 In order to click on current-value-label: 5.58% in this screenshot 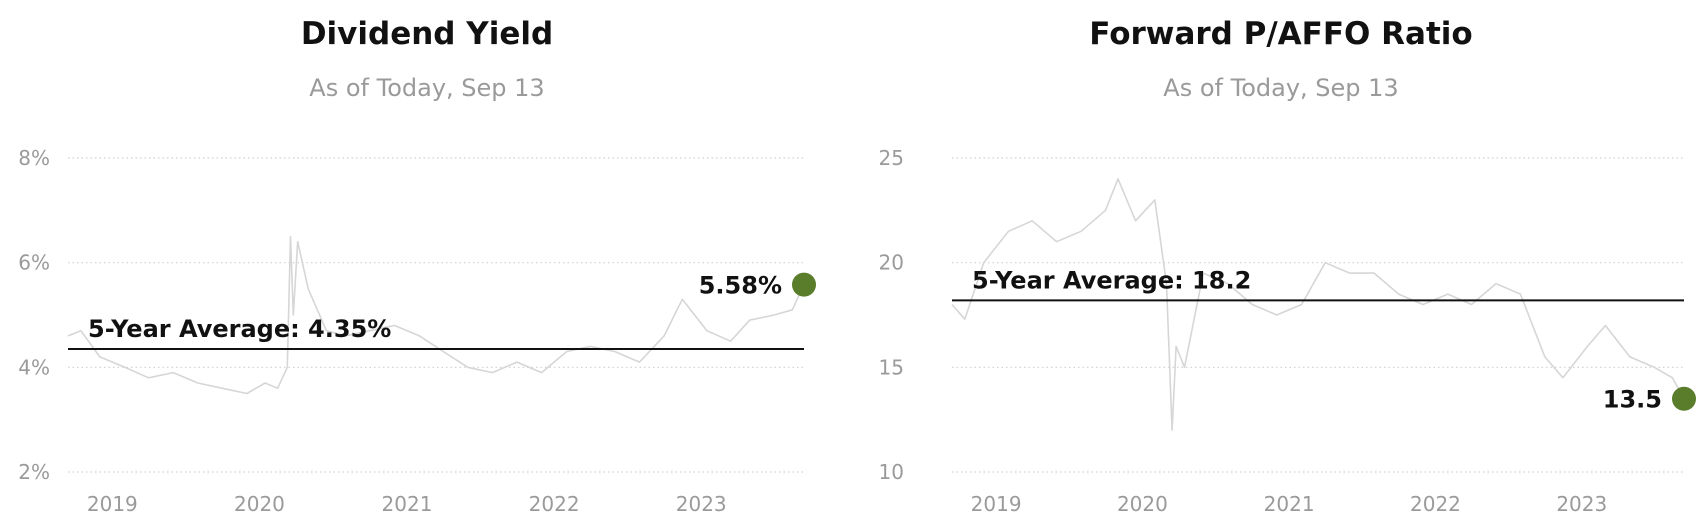, I will do `click(740, 286)`.